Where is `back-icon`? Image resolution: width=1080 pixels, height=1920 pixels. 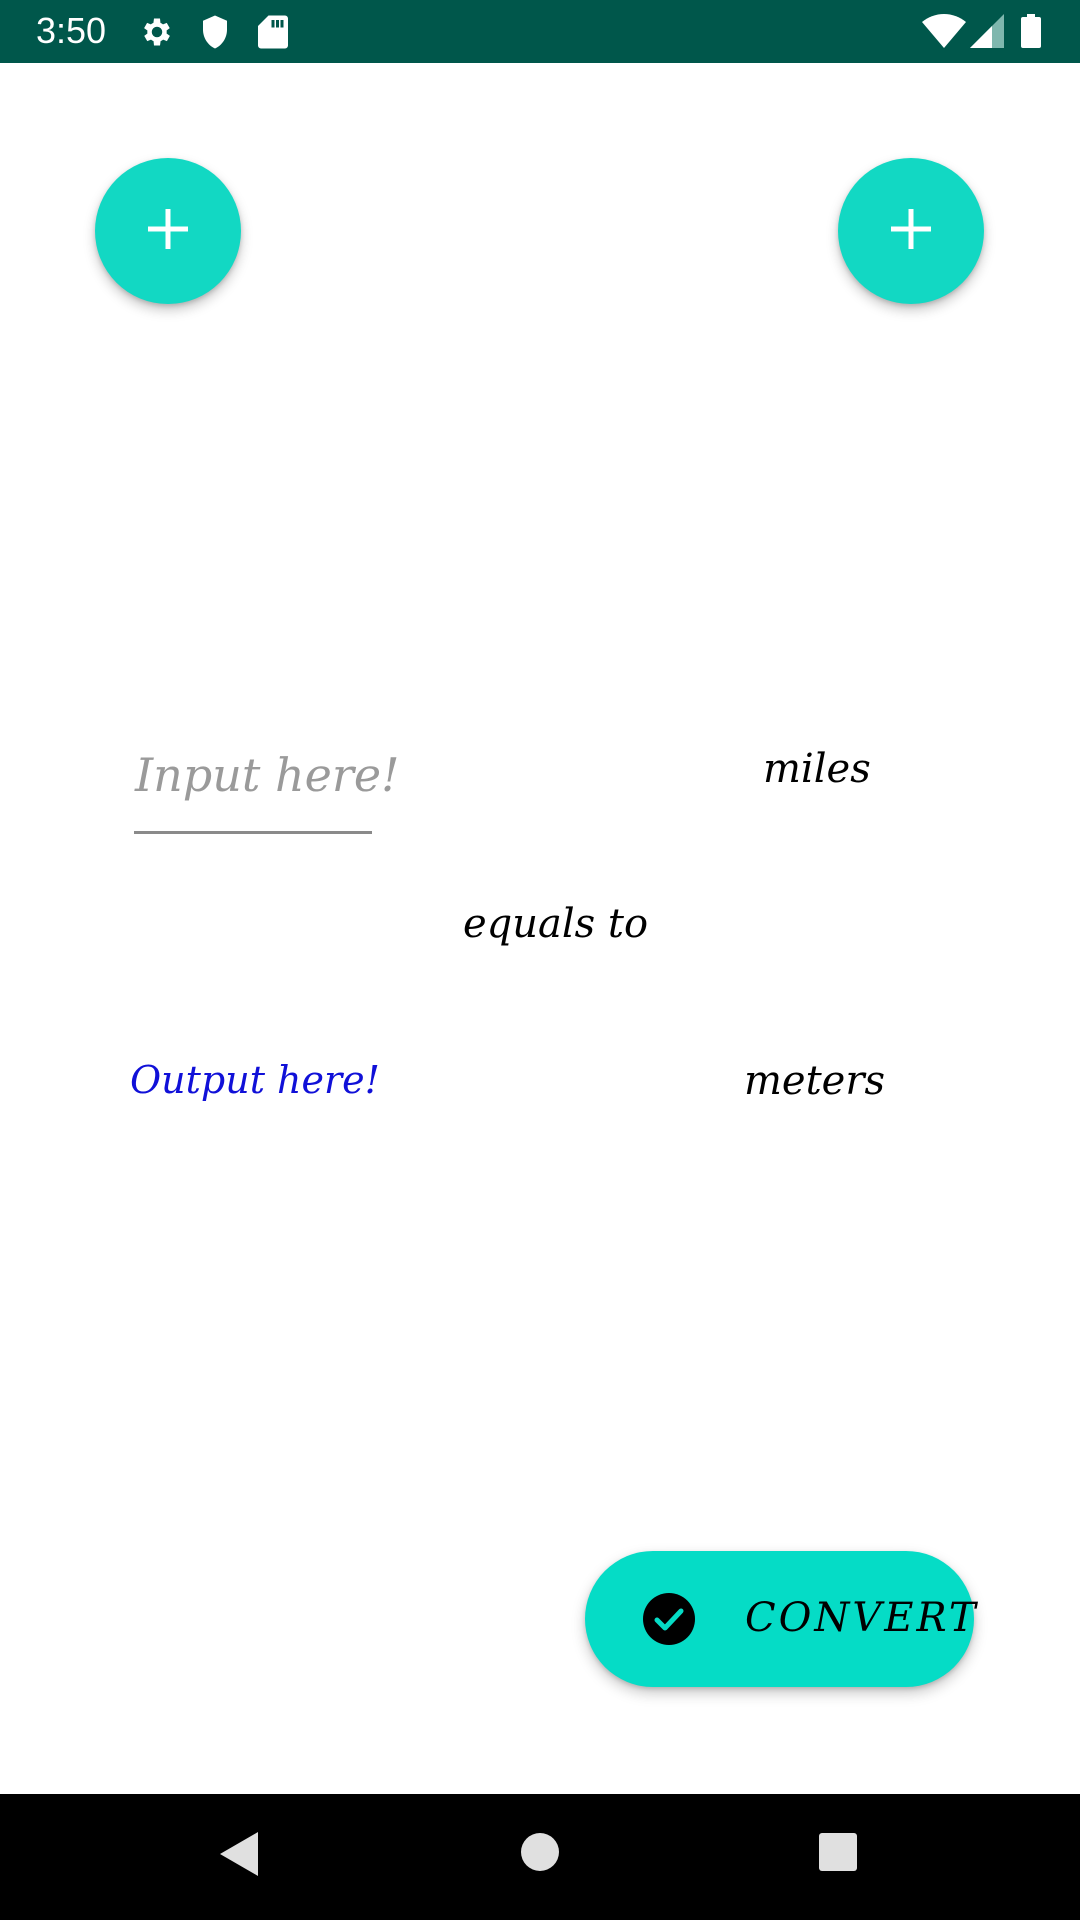
back-icon is located at coordinates (239, 1856).